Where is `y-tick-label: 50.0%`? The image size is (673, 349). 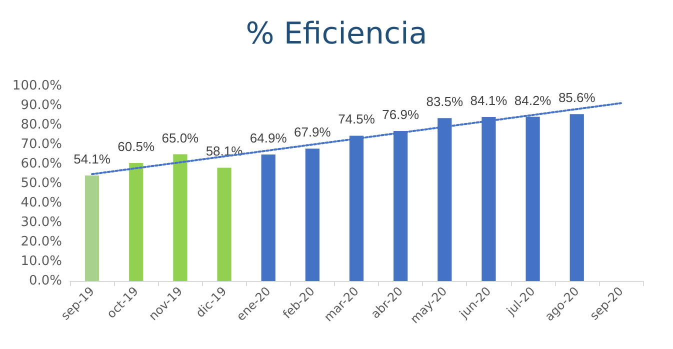
y-tick-label: 50.0% is located at coordinates (41, 183).